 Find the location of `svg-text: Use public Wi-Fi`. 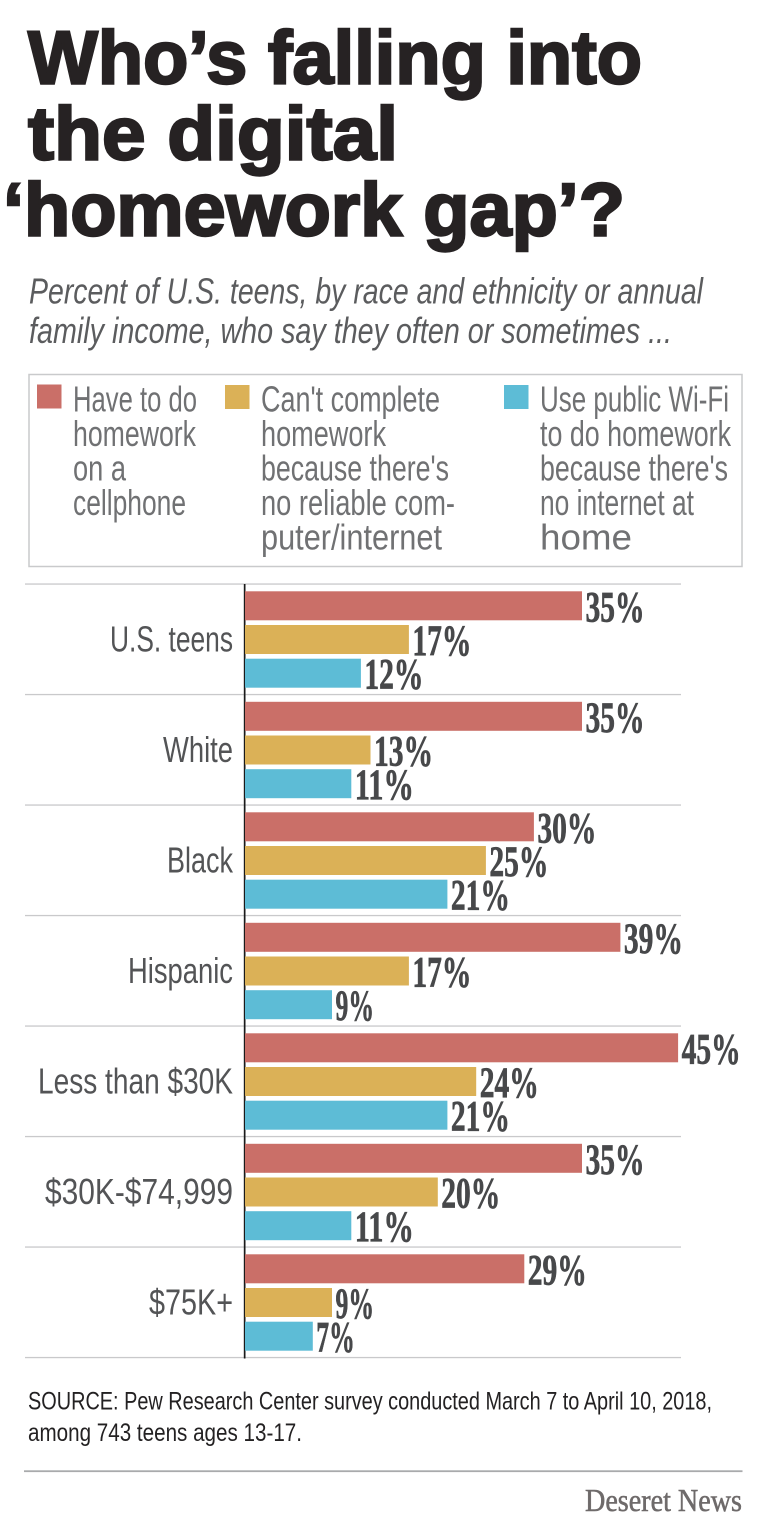

svg-text: Use public Wi-Fi is located at coordinates (634, 398).